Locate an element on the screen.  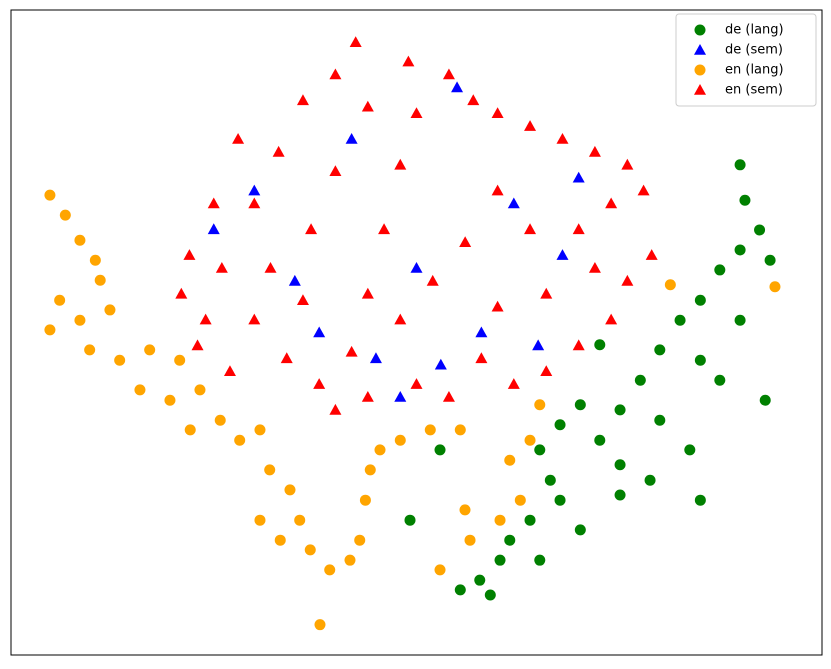
legend-label: en (sem) is located at coordinates (754, 90).